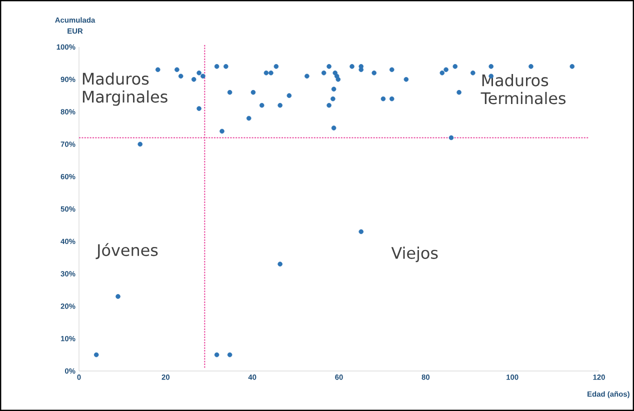 The height and width of the screenshot is (411, 634). I want to click on annotation: Maduros Marginales, so click(125, 89).